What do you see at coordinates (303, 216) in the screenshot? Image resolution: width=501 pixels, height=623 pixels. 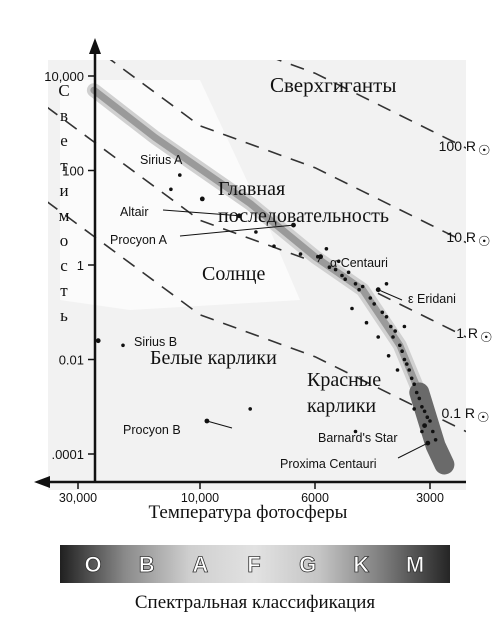 I see `main-sequence-label-line2: последовательность` at bounding box center [303, 216].